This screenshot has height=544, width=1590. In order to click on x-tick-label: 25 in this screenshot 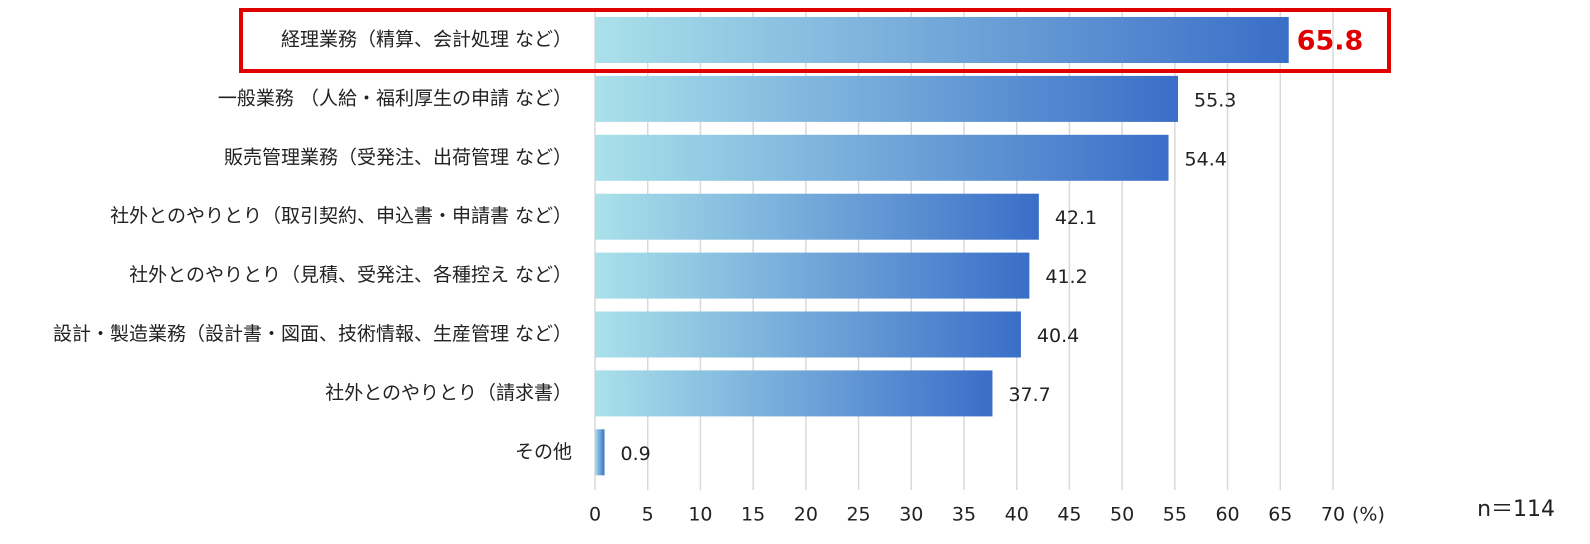, I will do `click(858, 515)`.